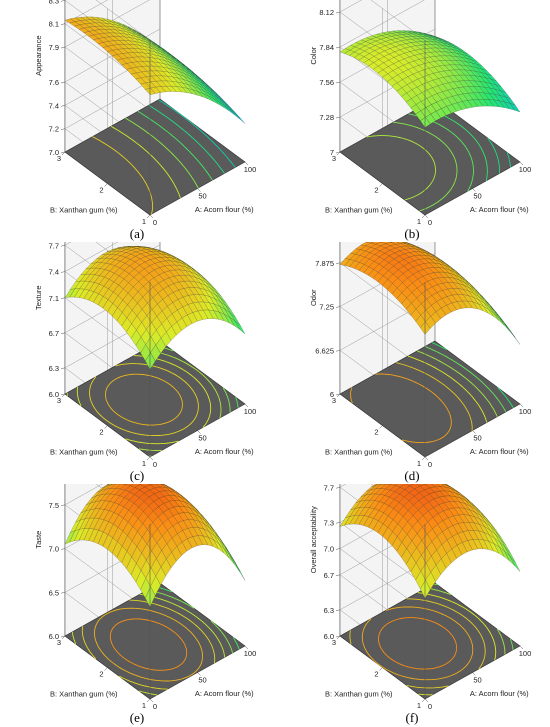 The width and height of the screenshot is (550, 727). Describe the element at coordinates (411, 233) in the screenshot. I see `panel-label: (b)` at that location.